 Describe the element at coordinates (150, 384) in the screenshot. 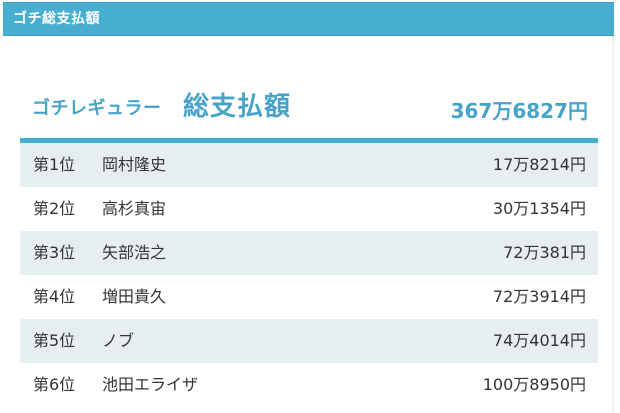

I see `member-name: 池田エライザ` at that location.